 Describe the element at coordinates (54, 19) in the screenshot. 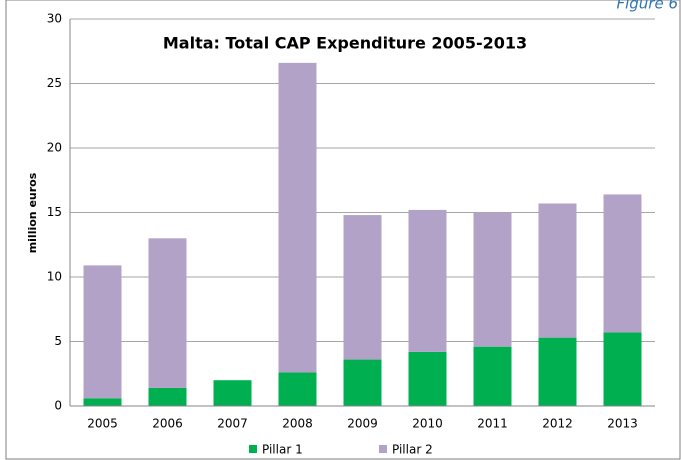

I see `y-tick-label: 30` at that location.